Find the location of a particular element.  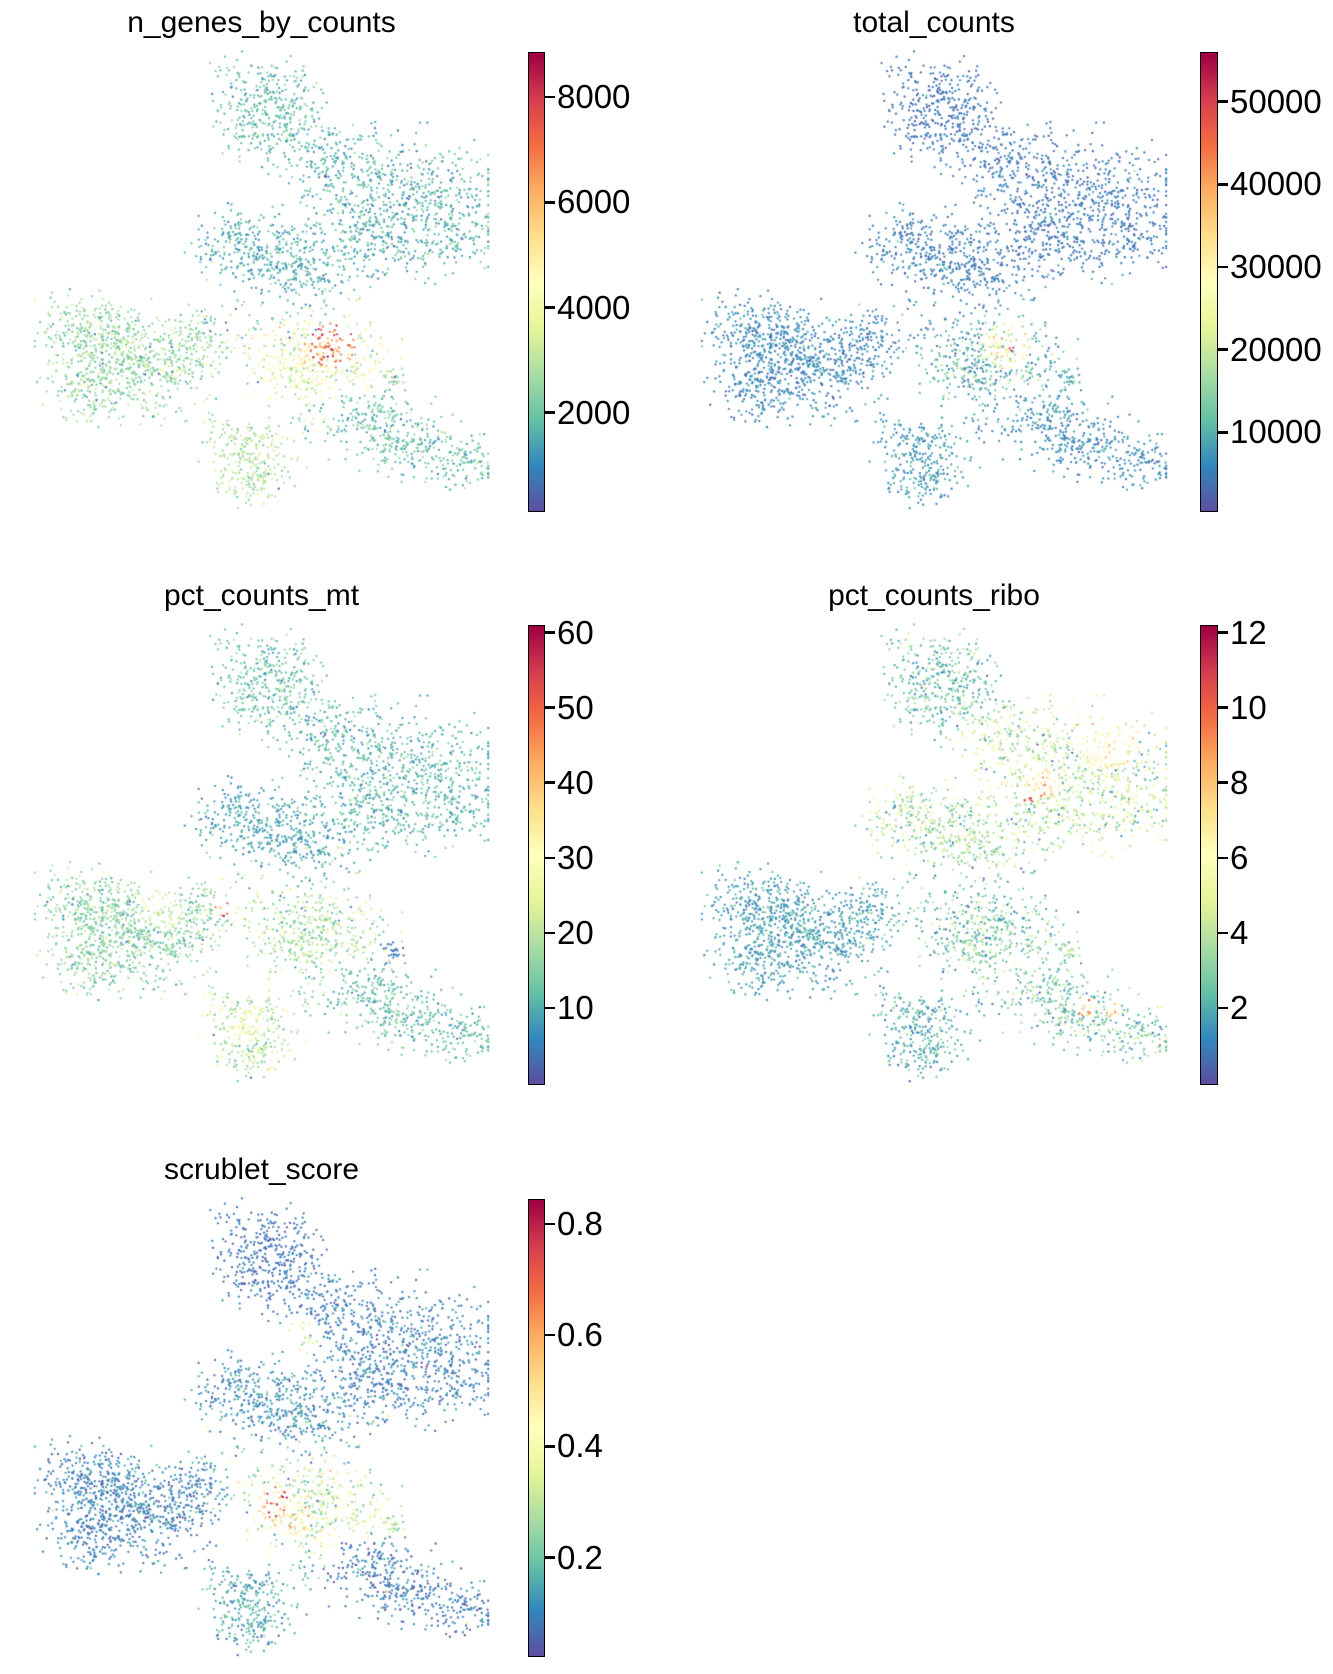

colorbar-tick-label: 10000 is located at coordinates (1276, 432).